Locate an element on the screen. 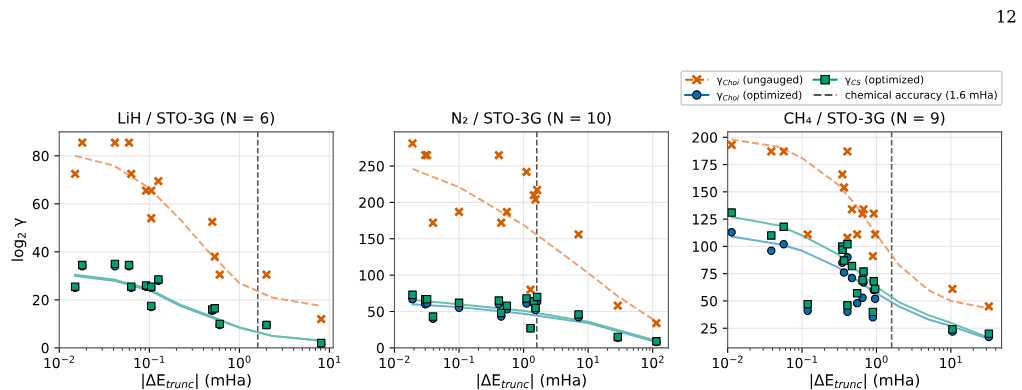  legend-label: γ$_{Choi}$ (ungauged) is located at coordinates (759, 80).